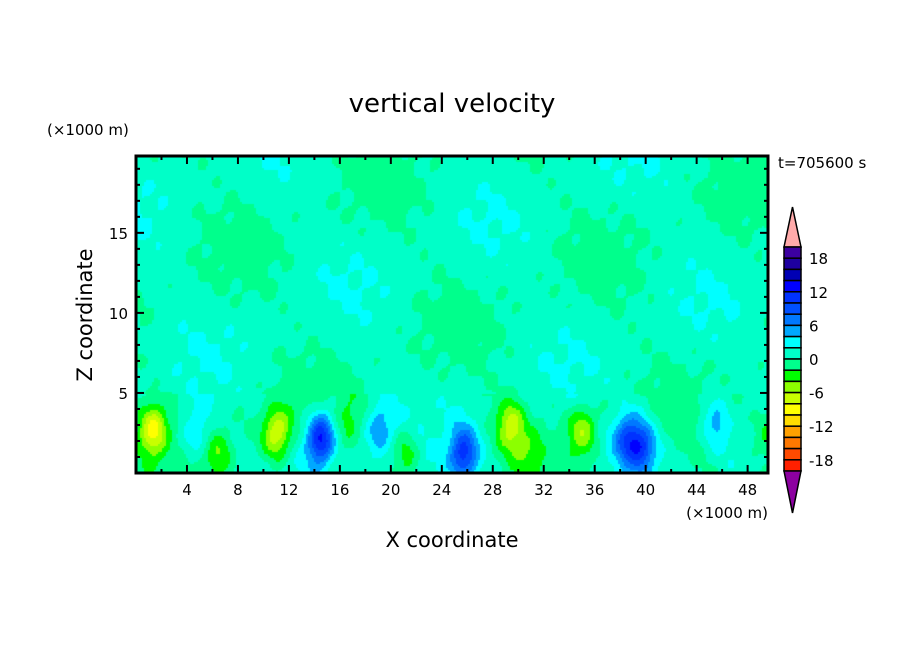 The width and height of the screenshot is (904, 654). I want to click on colorbar-tick-label: 18, so click(818, 259).